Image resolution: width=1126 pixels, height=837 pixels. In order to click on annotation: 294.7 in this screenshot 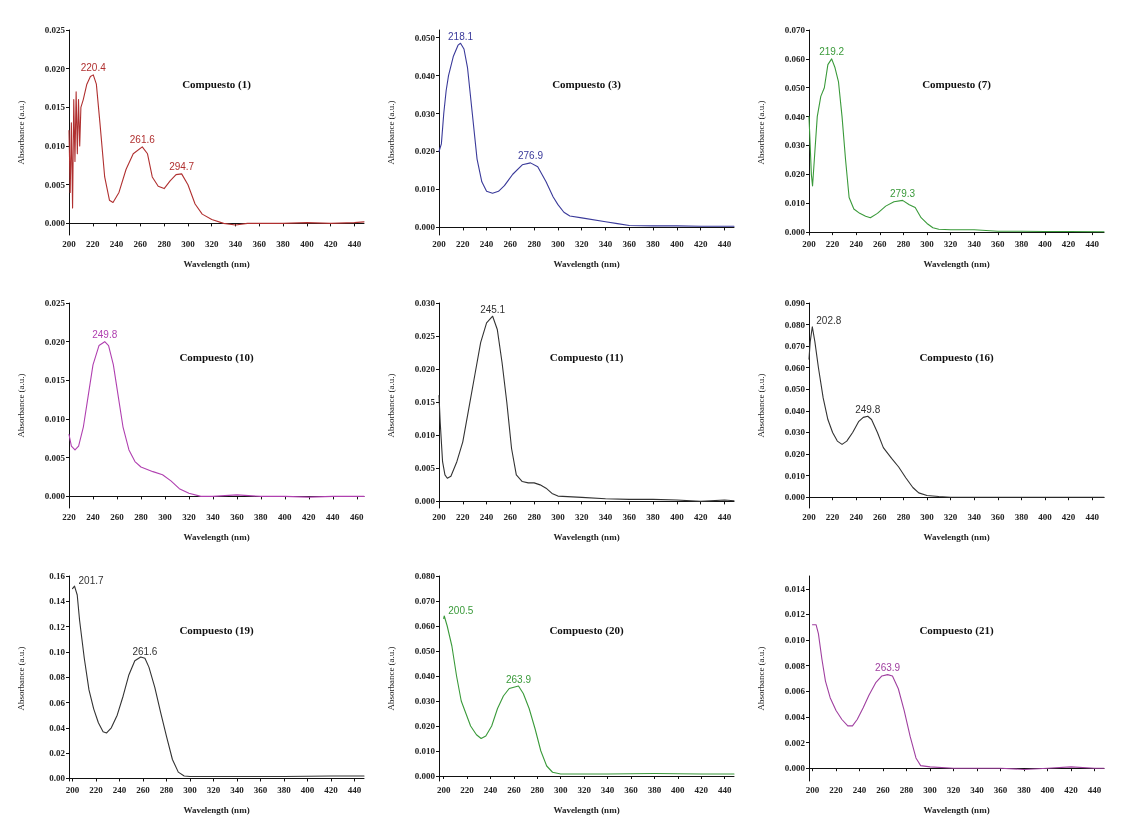, I will do `click(182, 167)`.